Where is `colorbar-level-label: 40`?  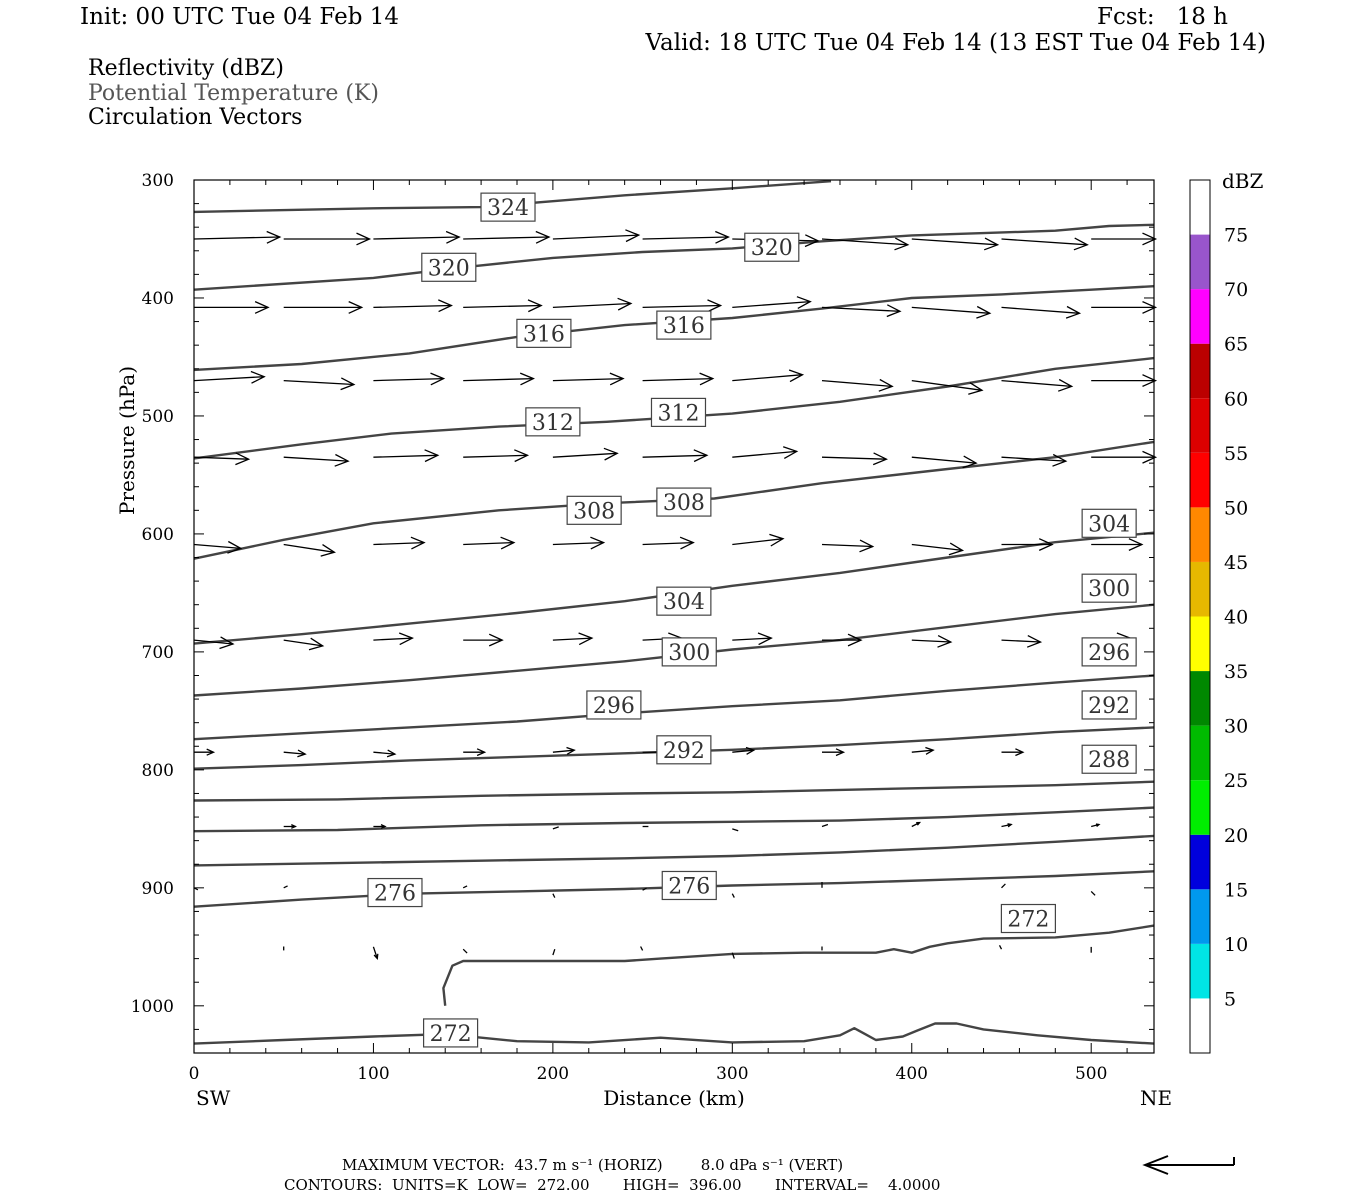 colorbar-level-label: 40 is located at coordinates (1236, 618).